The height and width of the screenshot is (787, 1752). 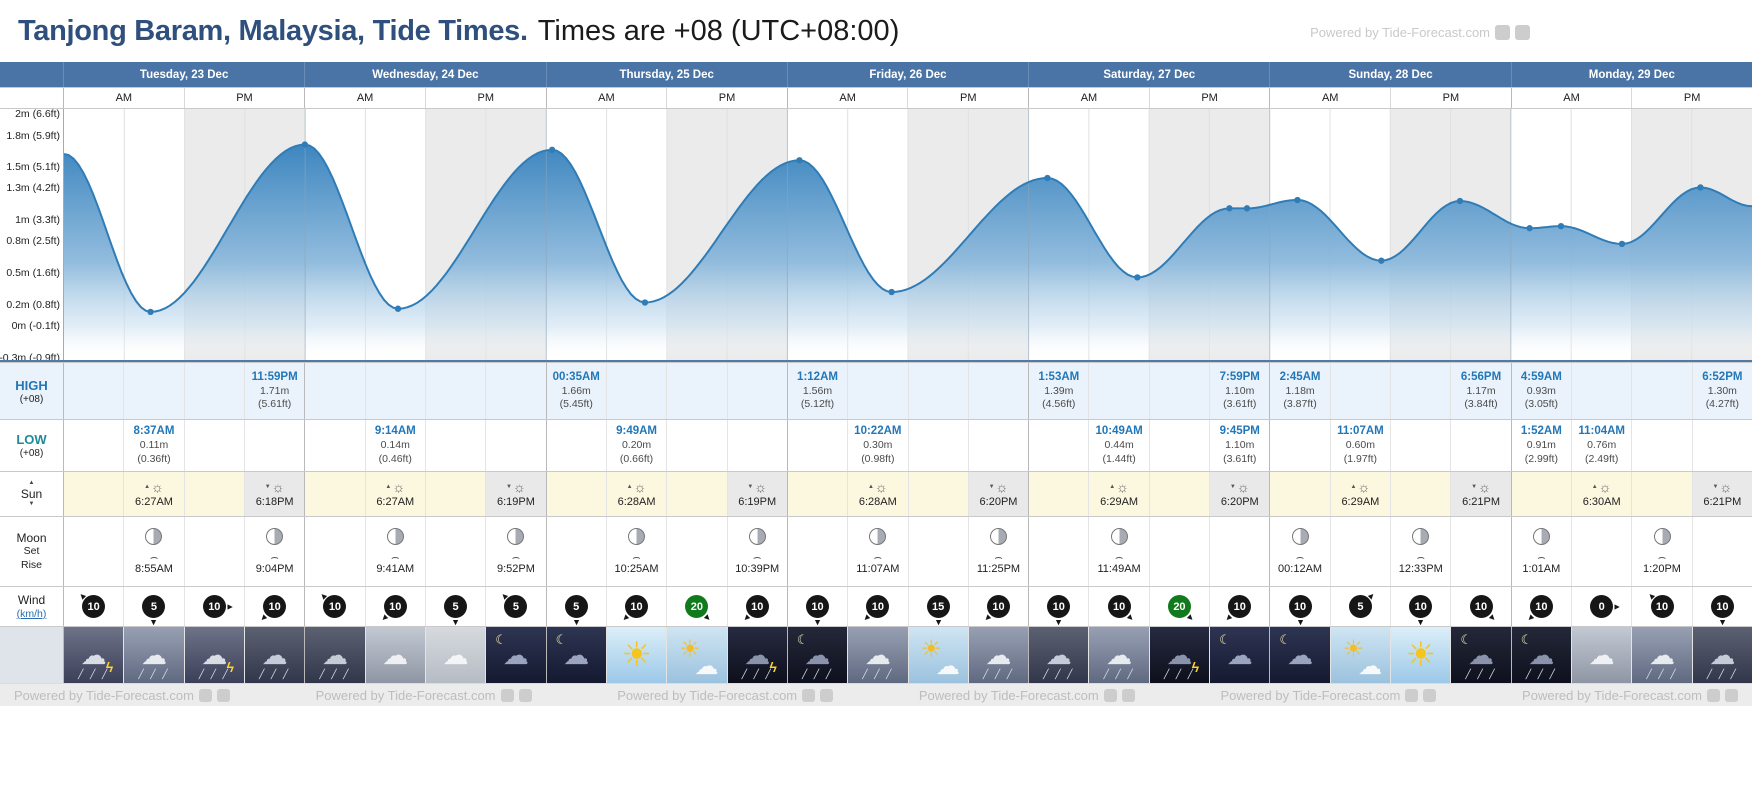 What do you see at coordinates (395, 487) in the screenshot?
I see `sunrise-icon: ▲☼` at bounding box center [395, 487].